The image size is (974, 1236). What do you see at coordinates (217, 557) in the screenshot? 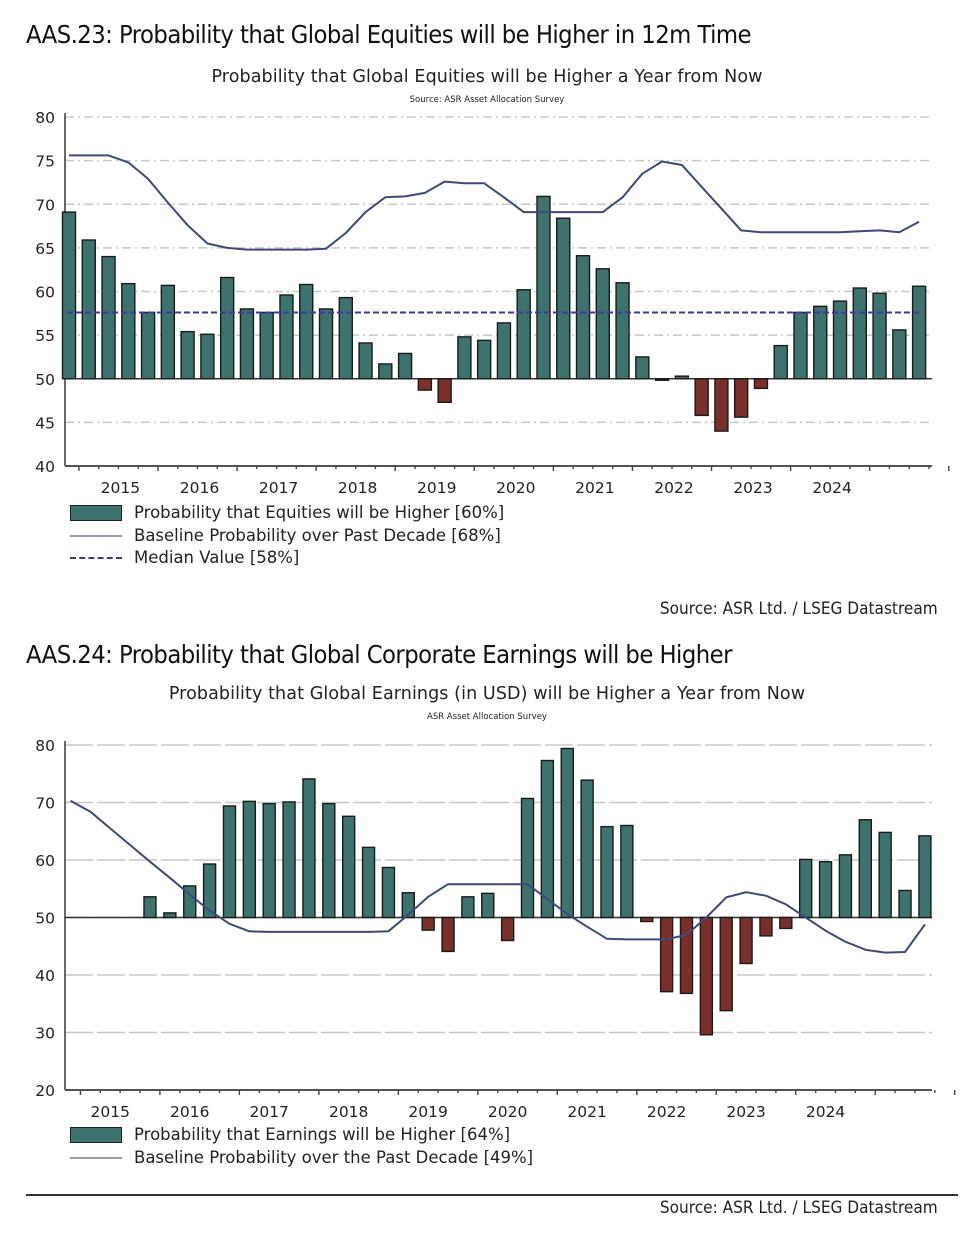
I see `legend-label: Median Value [58%]` at bounding box center [217, 557].